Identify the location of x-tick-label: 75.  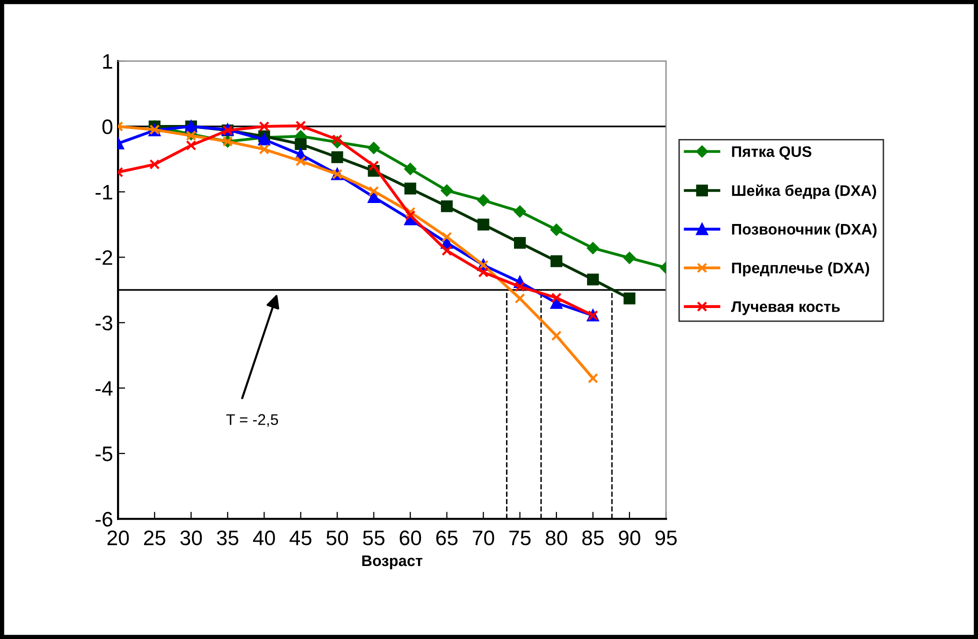
(520, 538).